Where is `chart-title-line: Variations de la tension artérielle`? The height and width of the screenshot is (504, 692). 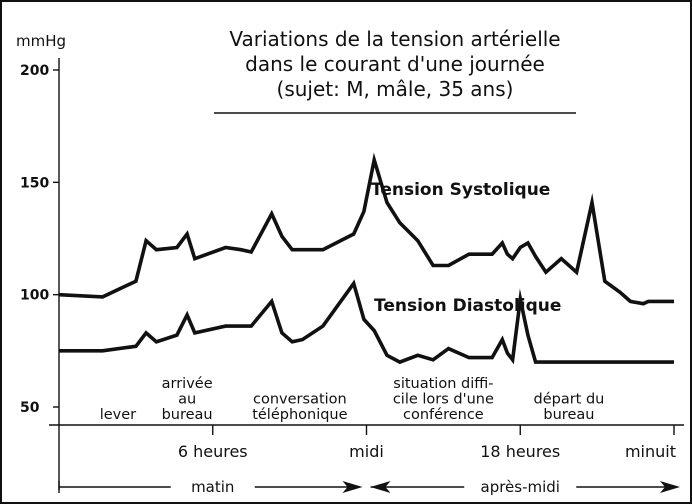 chart-title-line: Variations de la tension artérielle is located at coordinates (394, 39).